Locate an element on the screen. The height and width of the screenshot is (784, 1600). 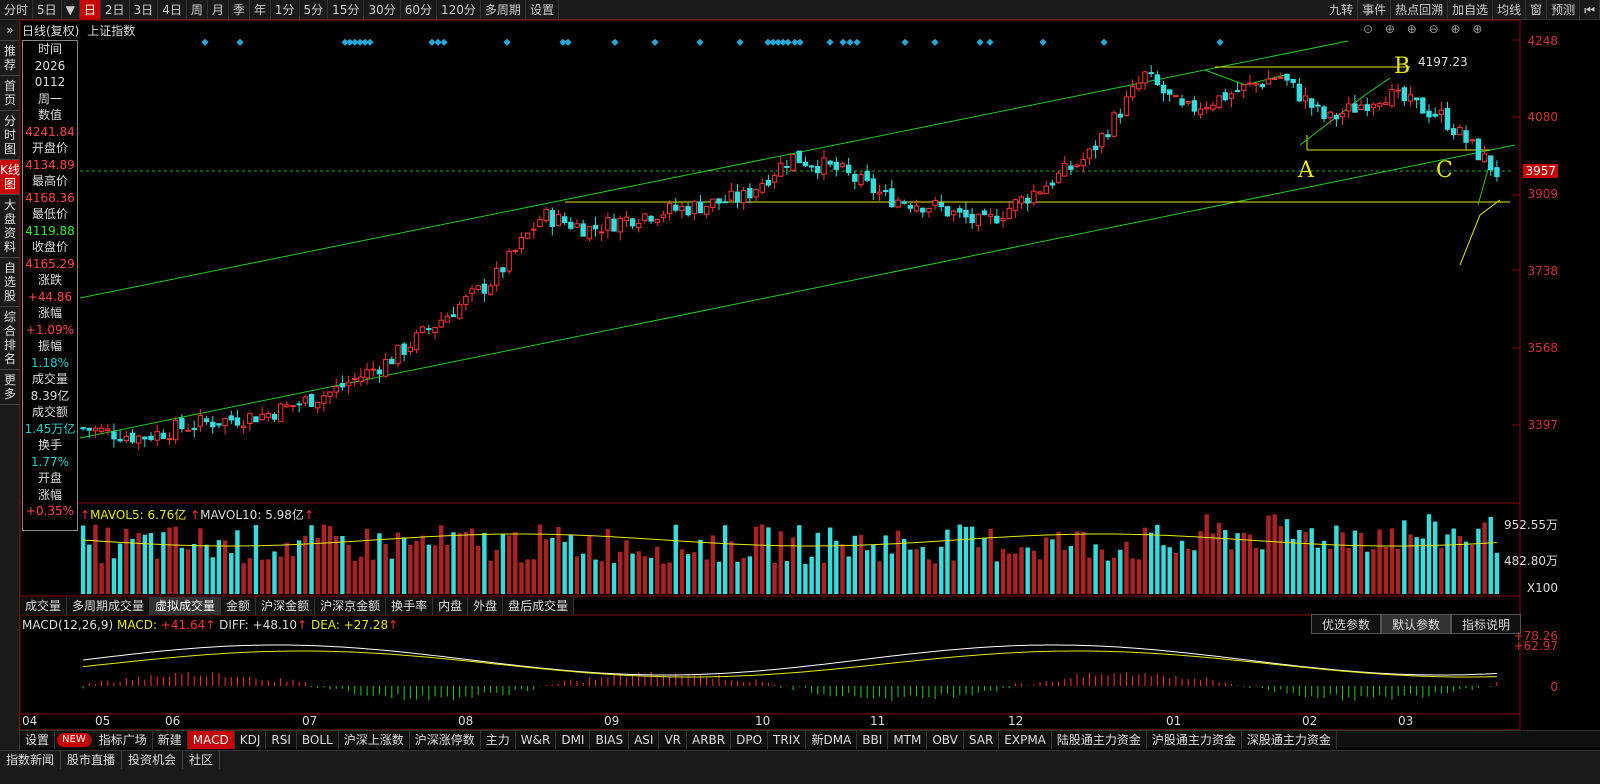
indicator-tab: OBV is located at coordinates (945, 740).